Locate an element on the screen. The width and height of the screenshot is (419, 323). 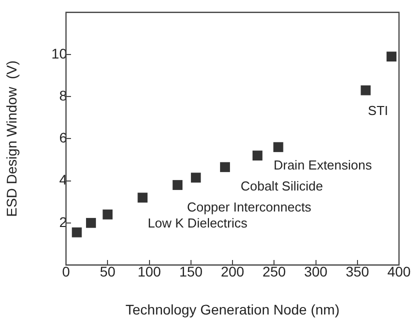
annotation: STI is located at coordinates (378, 110).